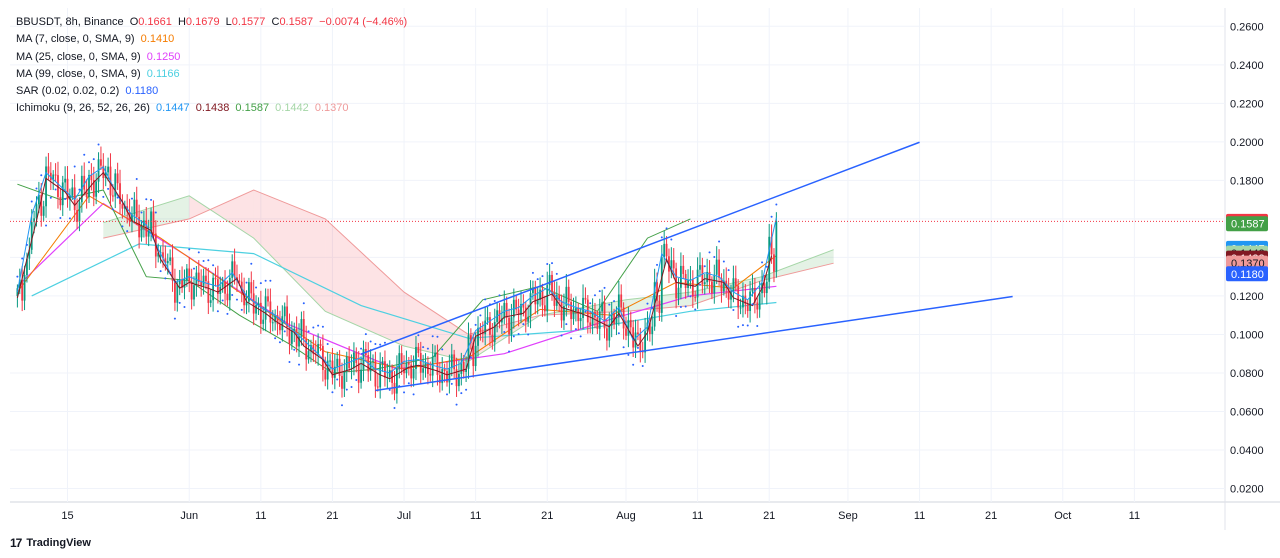 The width and height of the screenshot is (1280, 558). What do you see at coordinates (252, 108) in the screenshot?
I see `indicator-value: 0.1587` at bounding box center [252, 108].